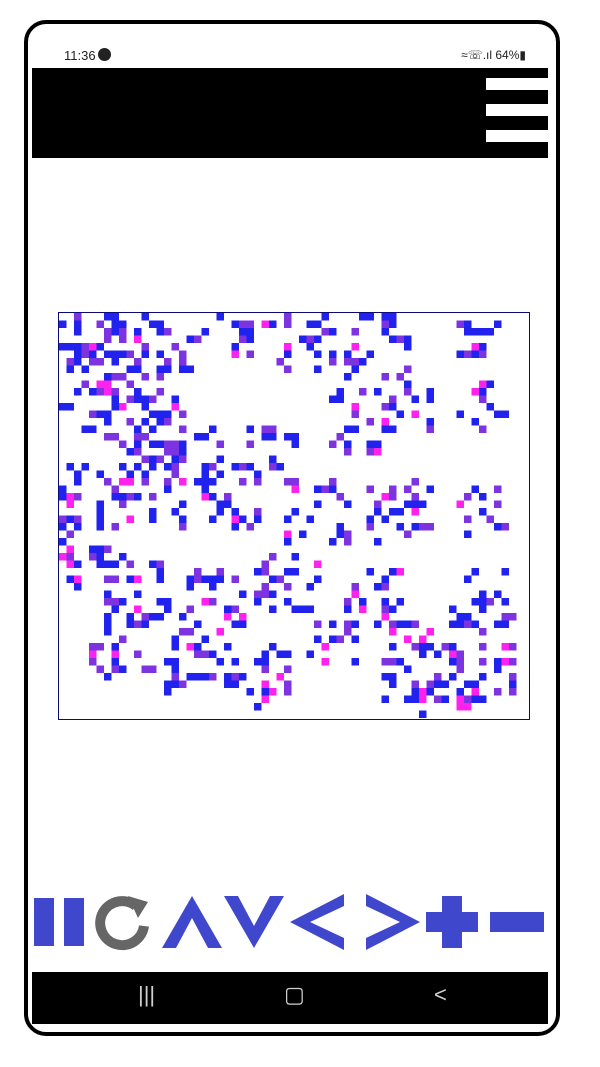  Describe the element at coordinates (517, 111) in the screenshot. I see `hamburger-menu-icon` at that location.